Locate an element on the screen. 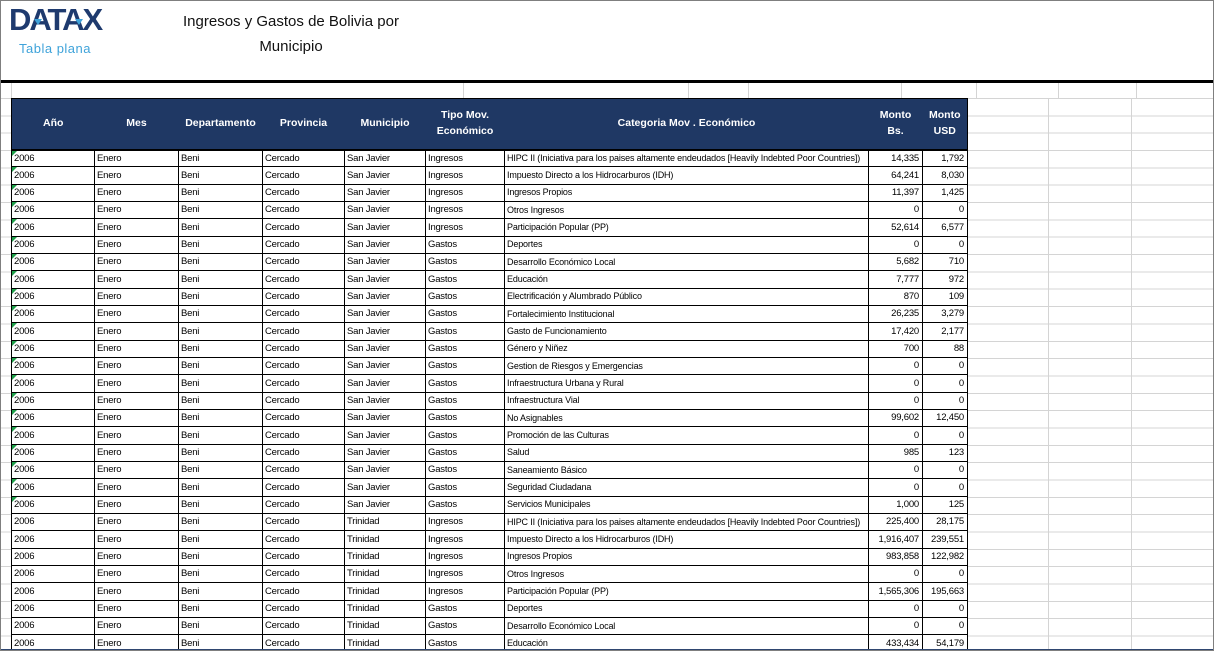 Image resolution: width=1214 pixels, height=651 pixels. cell-monto_usd: 195,663 is located at coordinates (945, 591).